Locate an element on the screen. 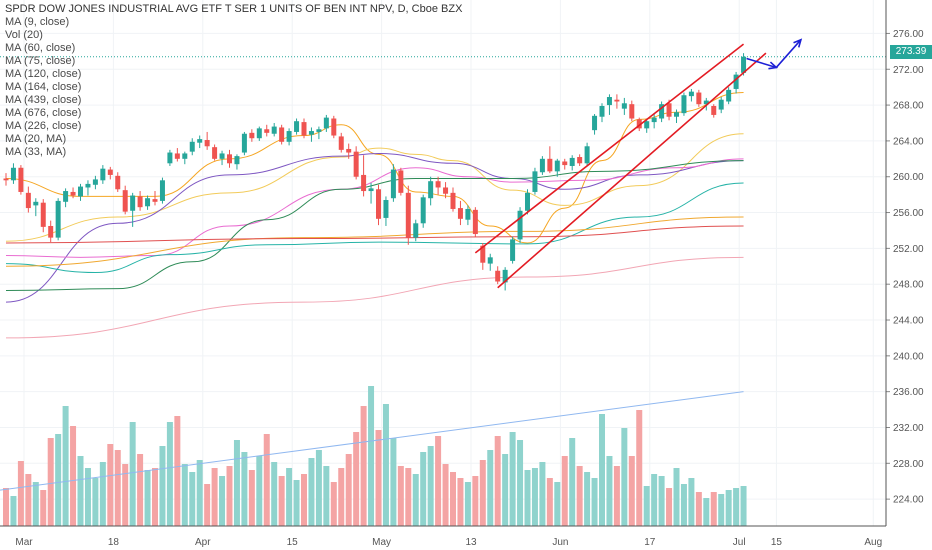 This screenshot has height=550, width=932. y-tick-label: 240.00 is located at coordinates (908, 356).